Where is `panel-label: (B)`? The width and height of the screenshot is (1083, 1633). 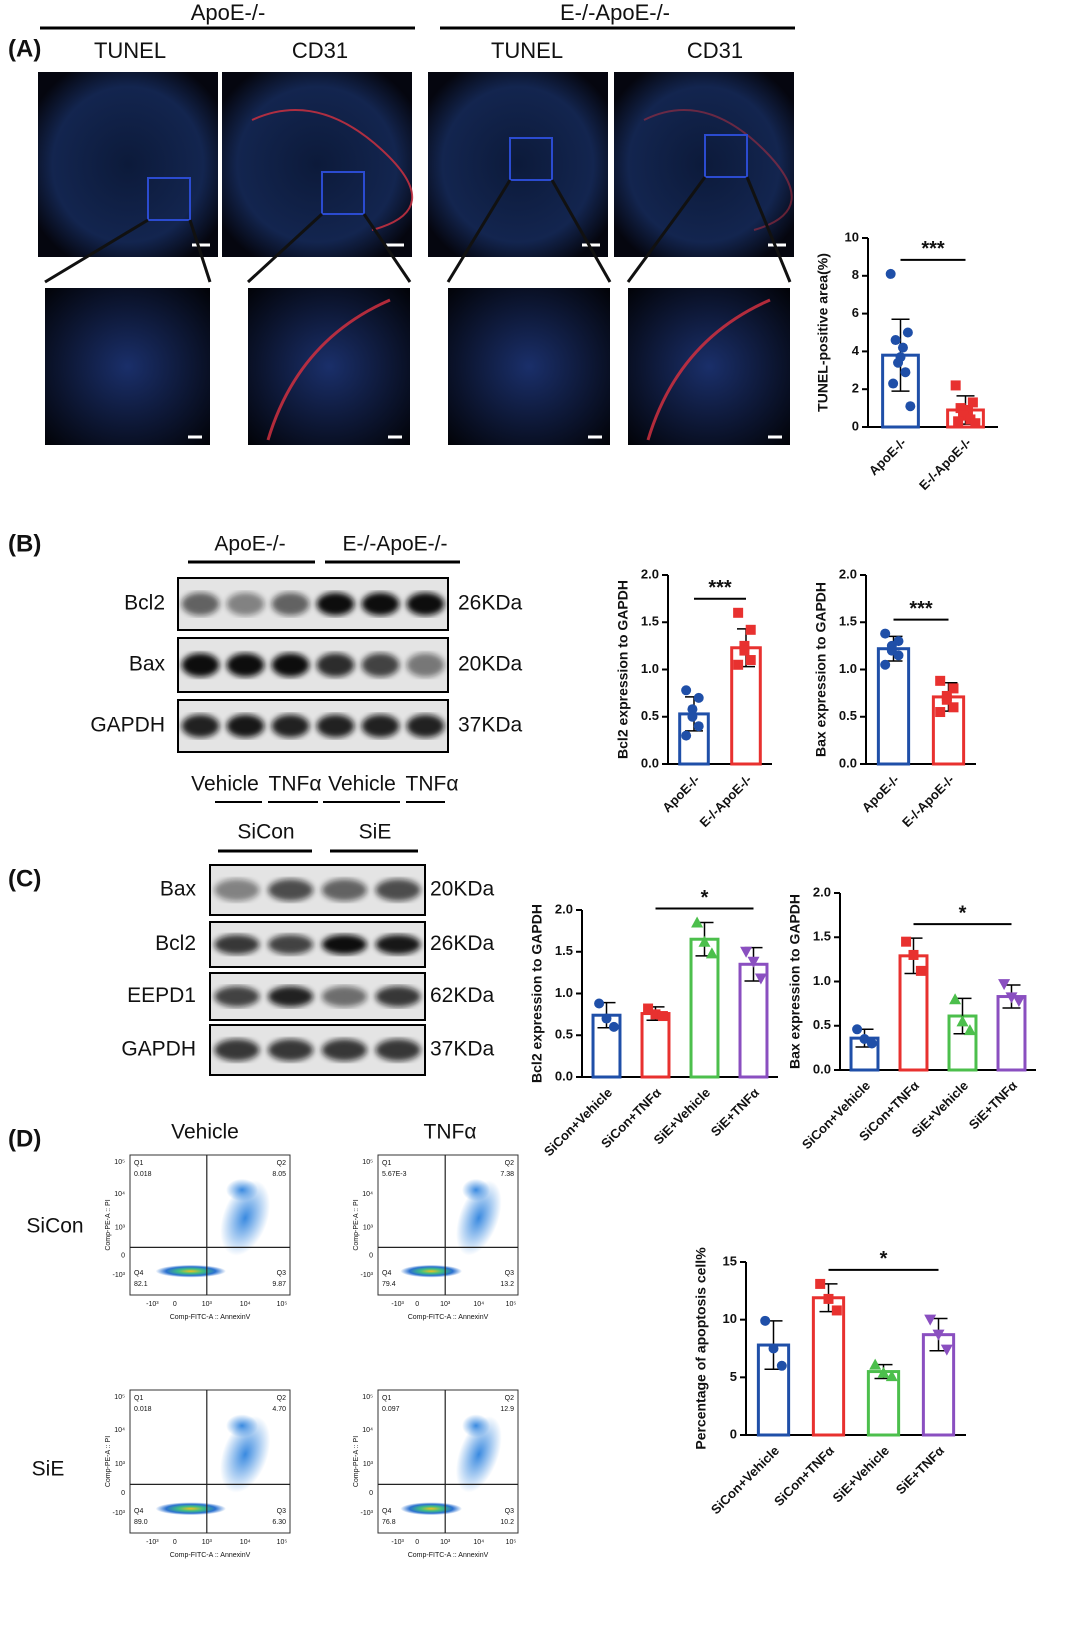
panel-label: (B) is located at coordinates (24, 543).